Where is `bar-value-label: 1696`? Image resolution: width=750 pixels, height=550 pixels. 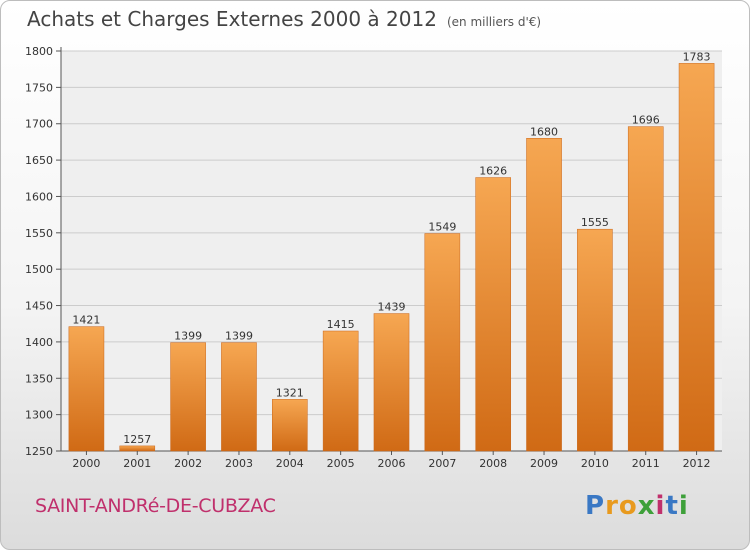 bar-value-label: 1696 is located at coordinates (646, 120).